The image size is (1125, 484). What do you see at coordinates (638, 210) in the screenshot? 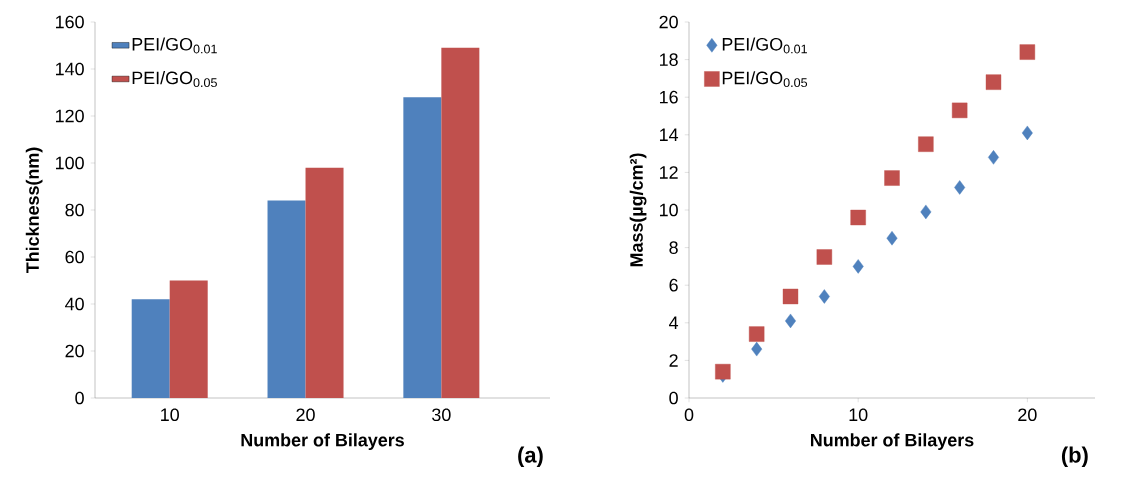
I see `y-axis-title: Mass(µg/cm²)` at bounding box center [638, 210].